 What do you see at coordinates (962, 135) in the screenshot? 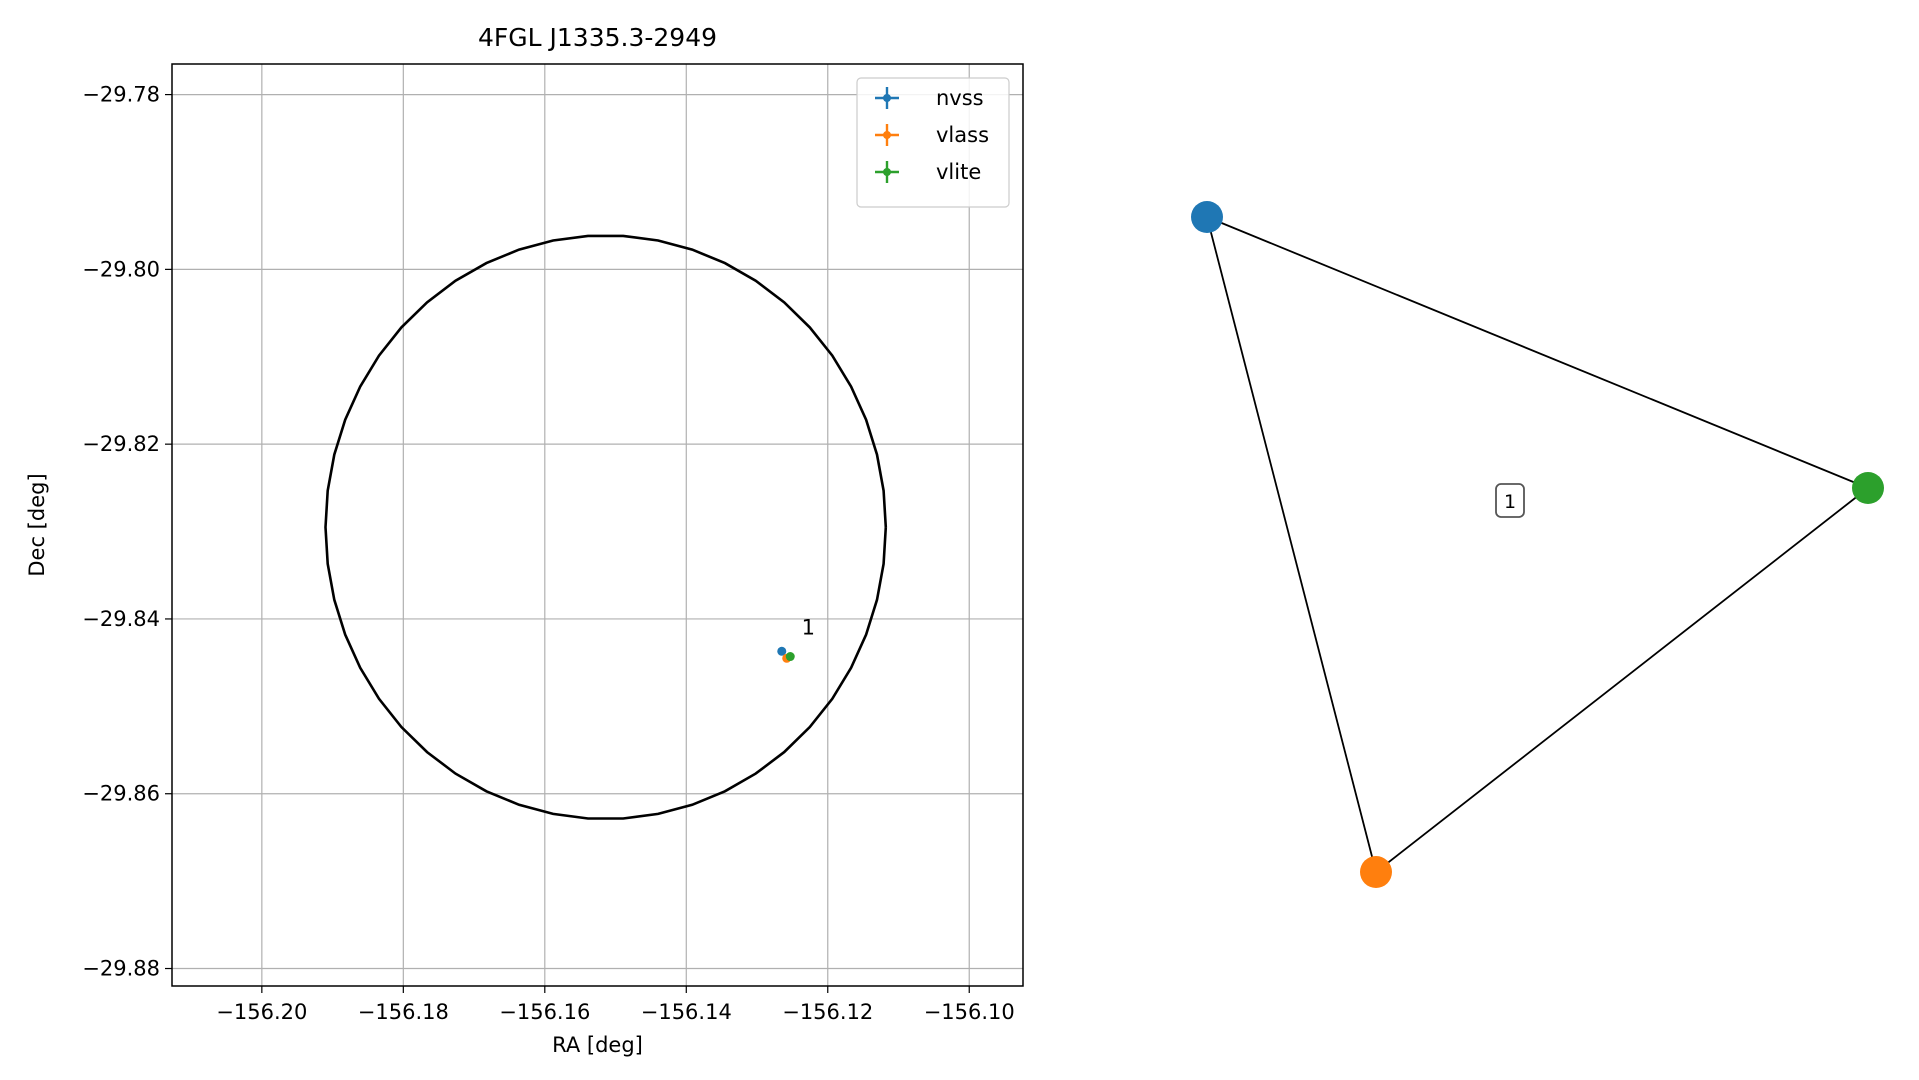
I see `legend-label-vlass: vlass` at bounding box center [962, 135].